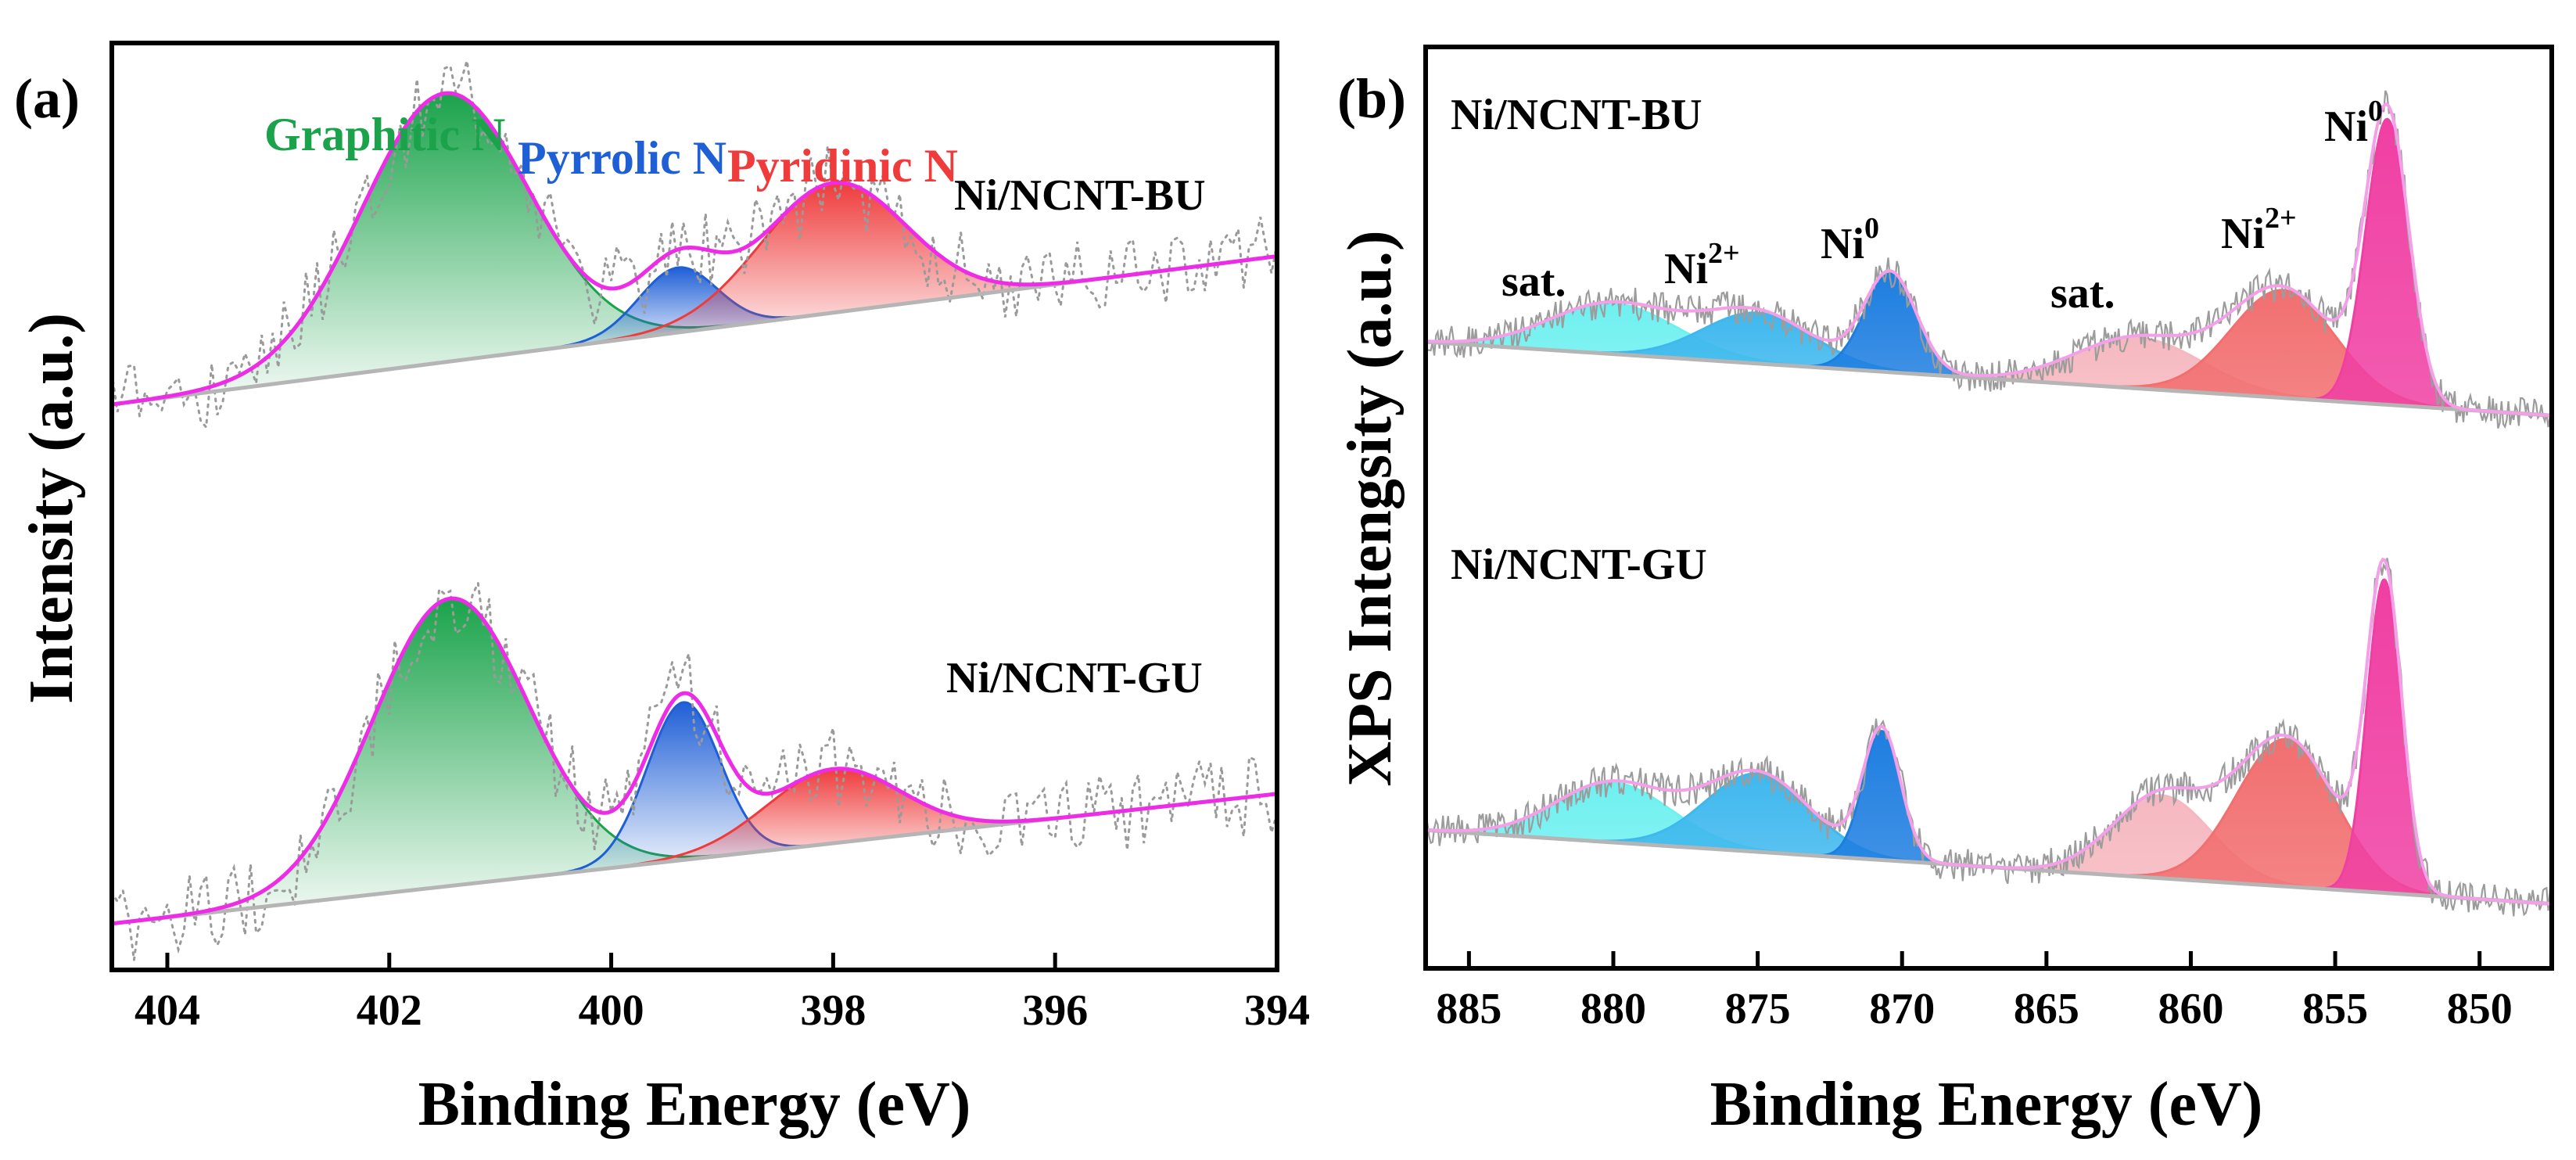 The height and width of the screenshot is (1160, 2576). I want to click on panel-a-x-axis-title: Binding Energy (eV), so click(694, 1105).